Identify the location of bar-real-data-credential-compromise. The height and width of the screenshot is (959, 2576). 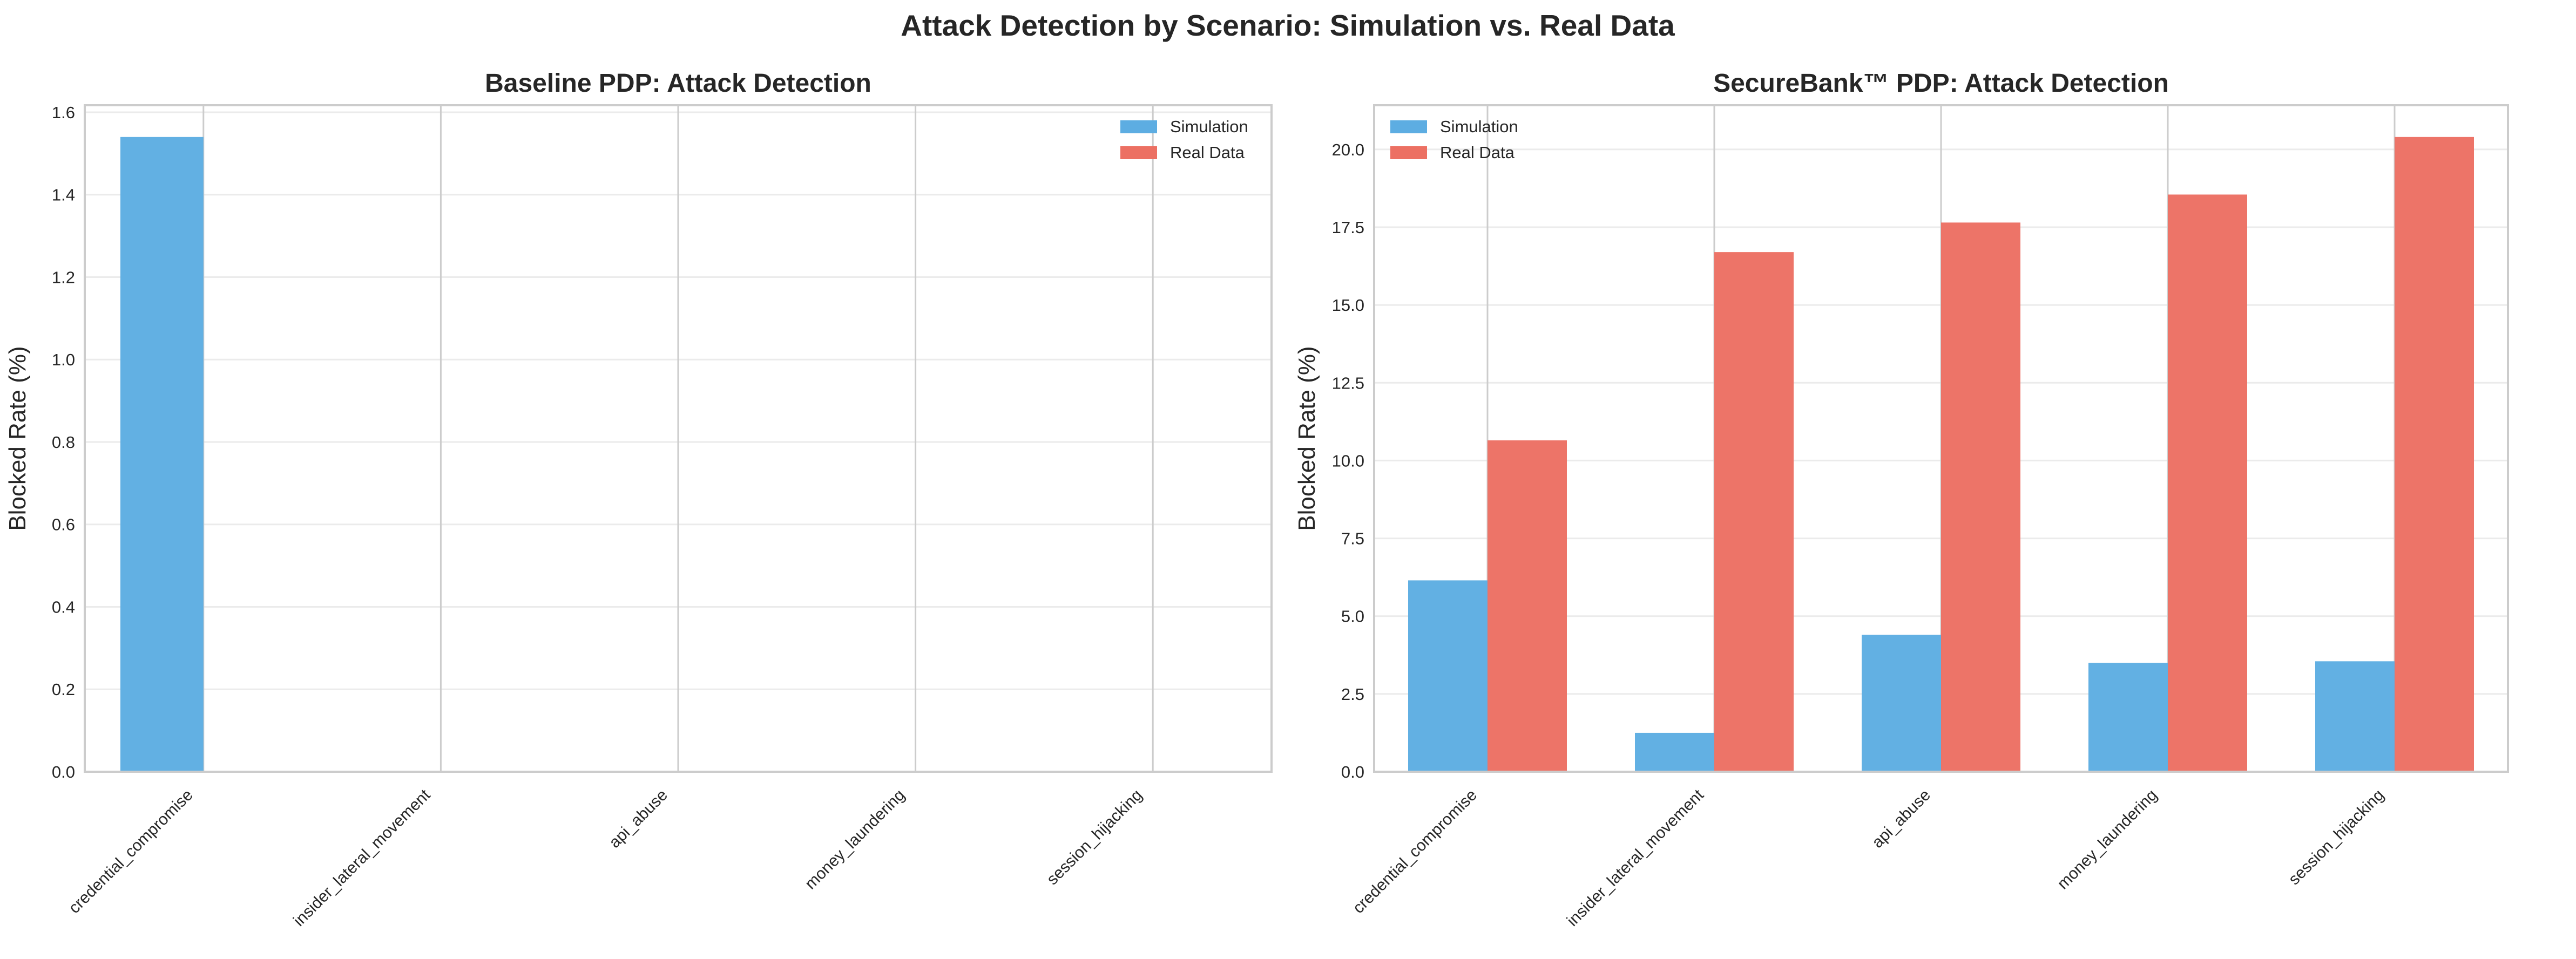
(1528, 606).